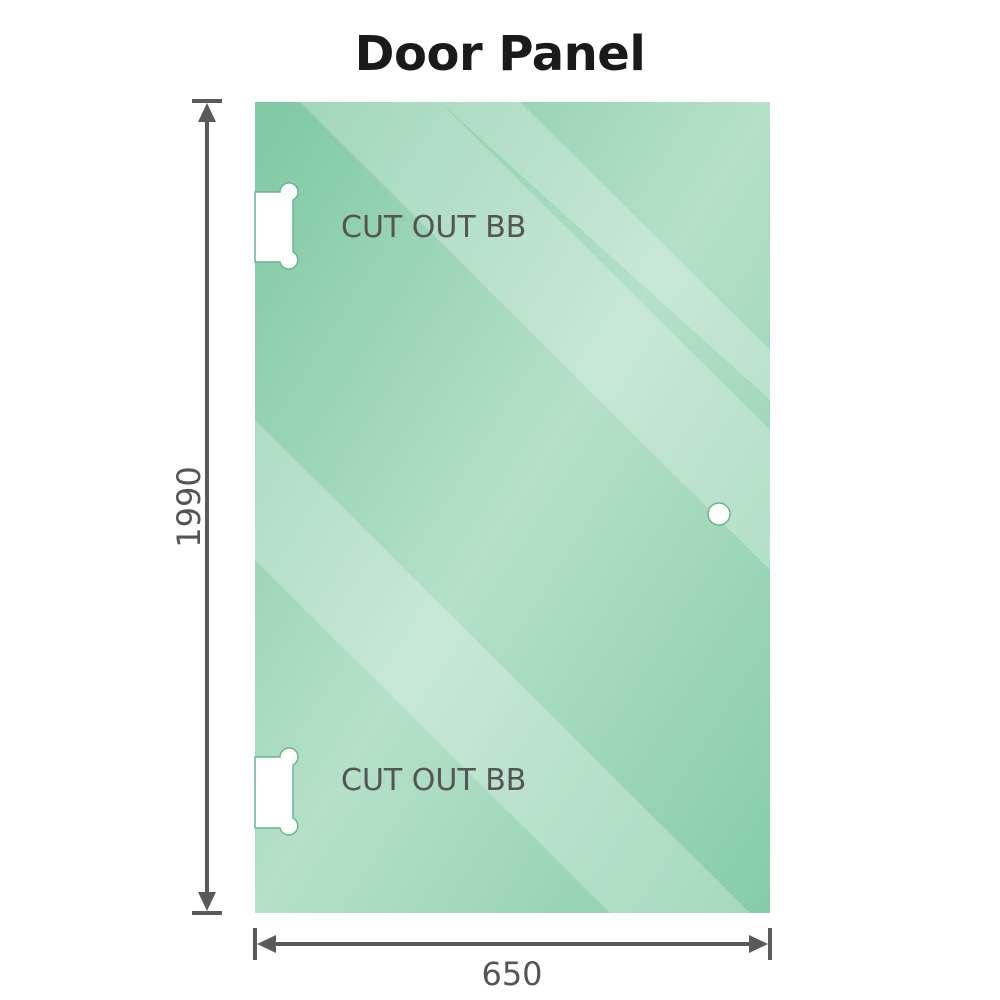 The height and width of the screenshot is (1000, 1000). What do you see at coordinates (276, 226) in the screenshot?
I see `top-cutout` at bounding box center [276, 226].